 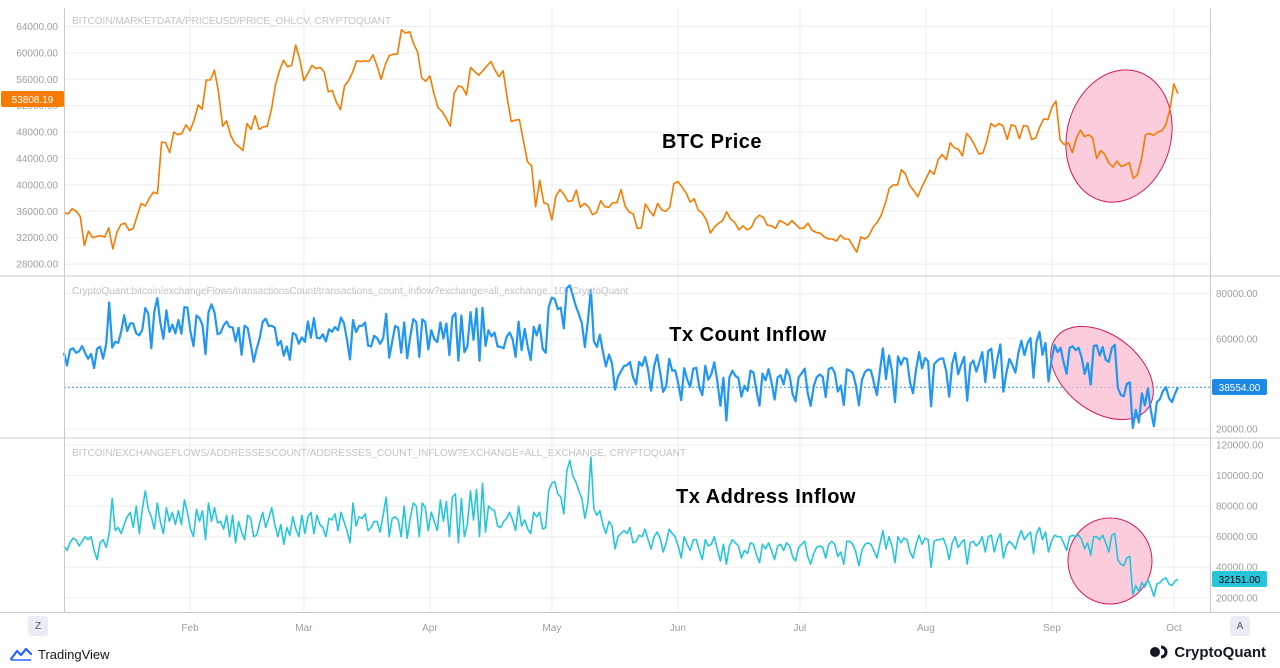 I want to click on tradingview-label: TradingView, so click(x=74, y=654).